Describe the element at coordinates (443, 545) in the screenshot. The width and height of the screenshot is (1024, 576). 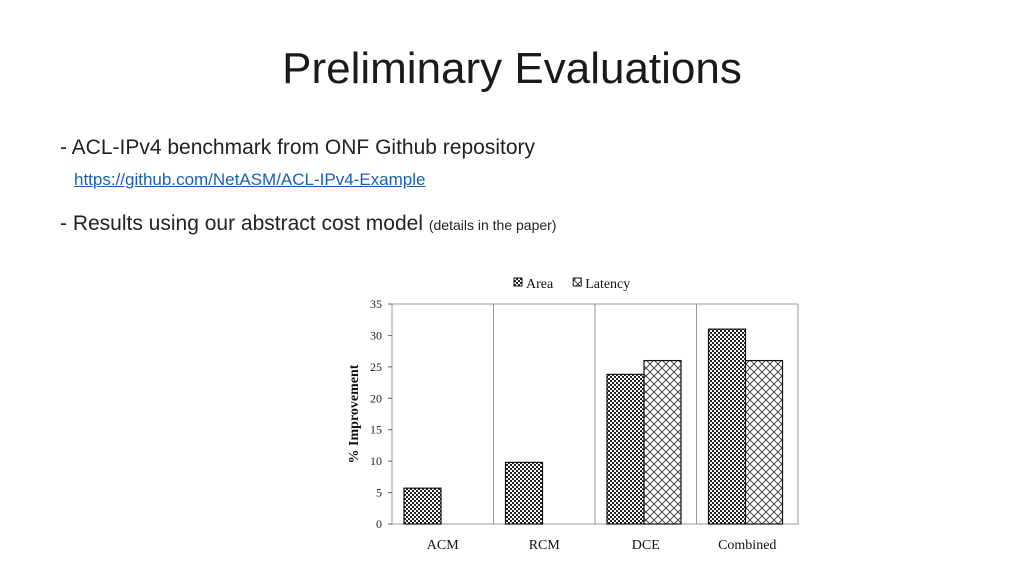
I see `x-tick-label: ACM` at that location.